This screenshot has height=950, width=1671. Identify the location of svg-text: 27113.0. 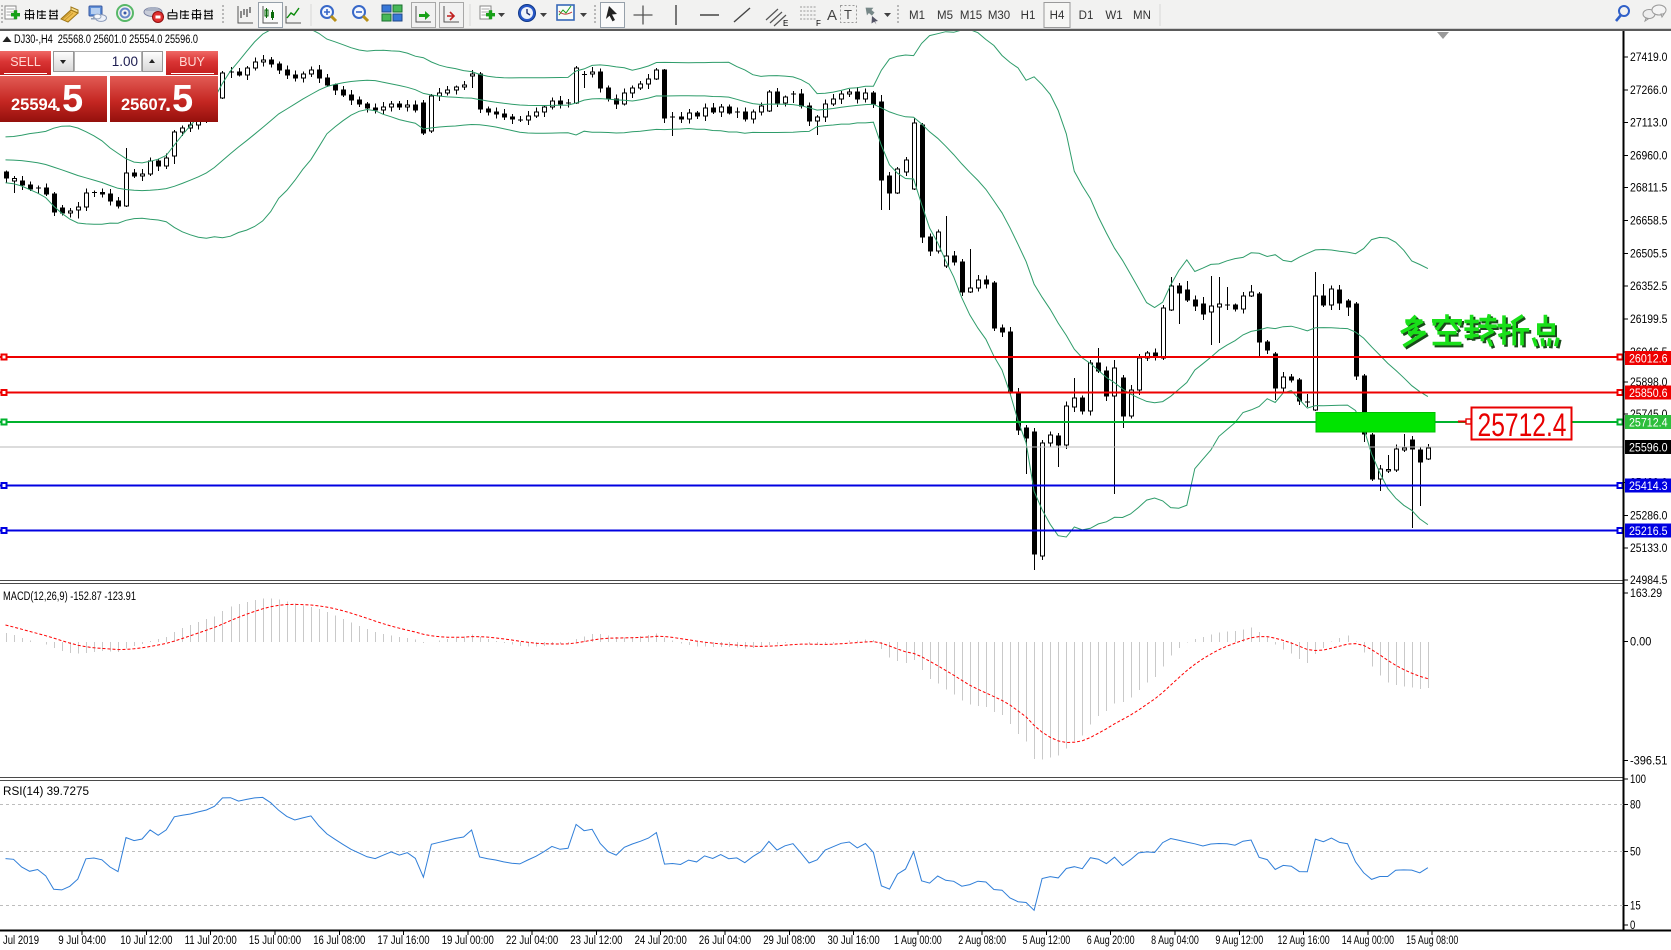
(1648, 124).